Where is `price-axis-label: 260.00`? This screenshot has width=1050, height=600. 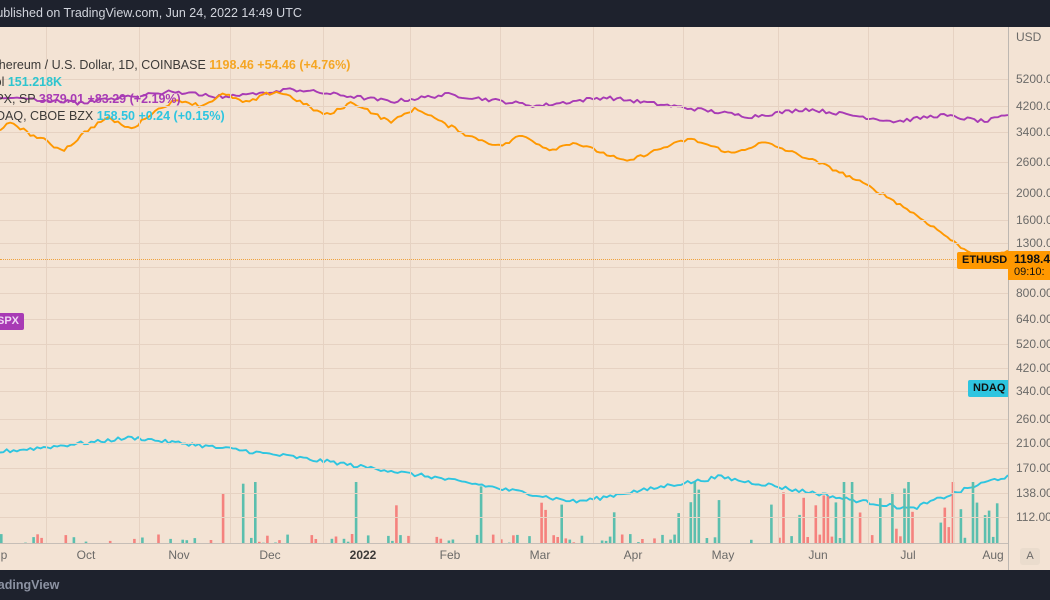
price-axis-label: 260.00 is located at coordinates (1033, 419).